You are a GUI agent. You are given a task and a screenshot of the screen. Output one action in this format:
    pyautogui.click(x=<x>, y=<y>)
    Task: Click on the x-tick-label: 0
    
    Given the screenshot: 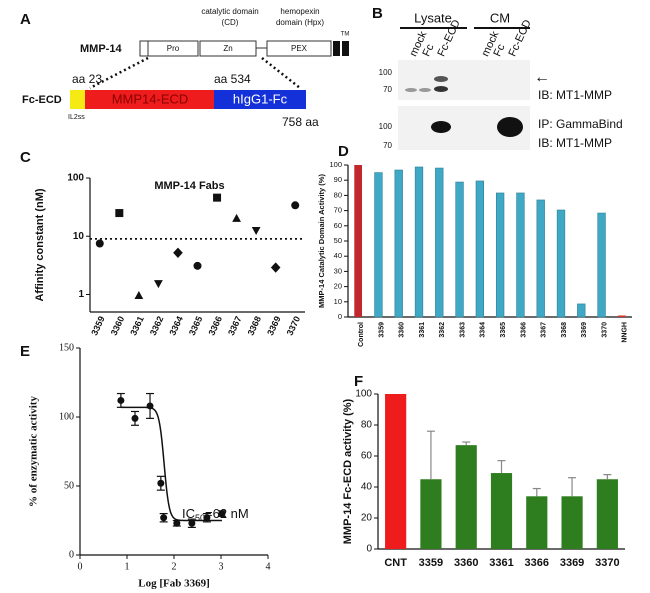 What is the action you would take?
    pyautogui.click(x=80, y=566)
    